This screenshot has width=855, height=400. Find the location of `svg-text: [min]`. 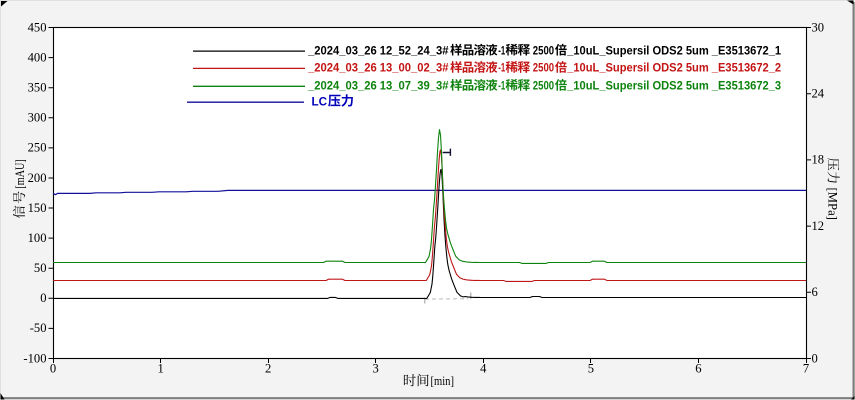

svg-text: [min] is located at coordinates (443, 381).